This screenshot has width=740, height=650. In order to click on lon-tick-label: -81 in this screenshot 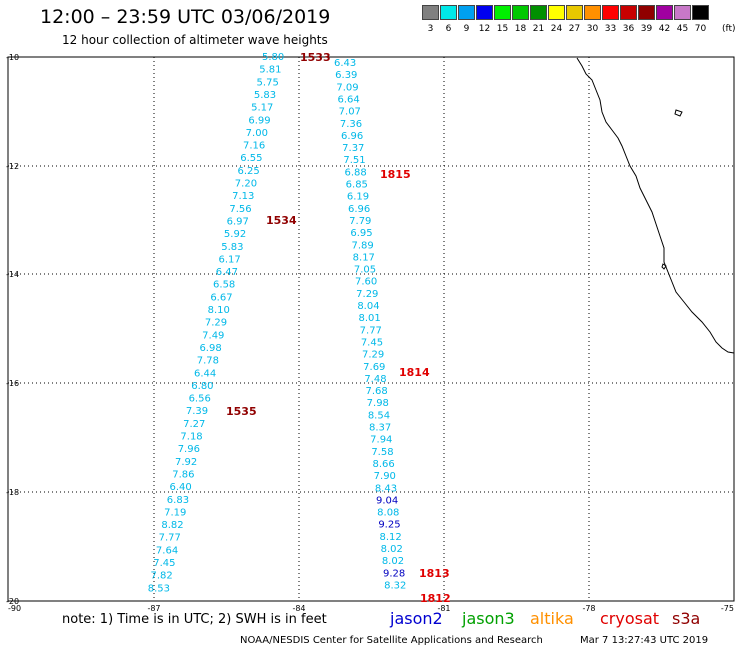, I will do `click(443, 608)`.